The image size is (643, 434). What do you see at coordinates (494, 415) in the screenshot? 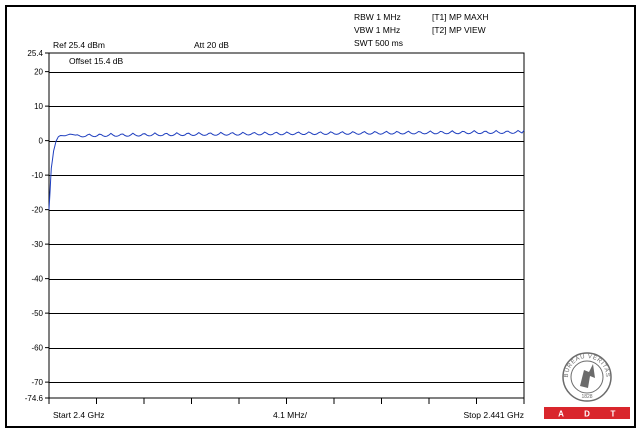
I see `stop-frequency-label: Stop 2.441 GHz` at bounding box center [494, 415].